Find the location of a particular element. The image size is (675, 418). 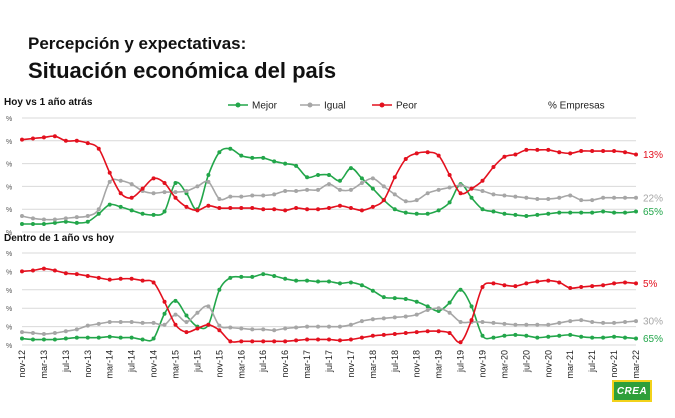

x-tick-label: nov-21 is located at coordinates (614, 364).